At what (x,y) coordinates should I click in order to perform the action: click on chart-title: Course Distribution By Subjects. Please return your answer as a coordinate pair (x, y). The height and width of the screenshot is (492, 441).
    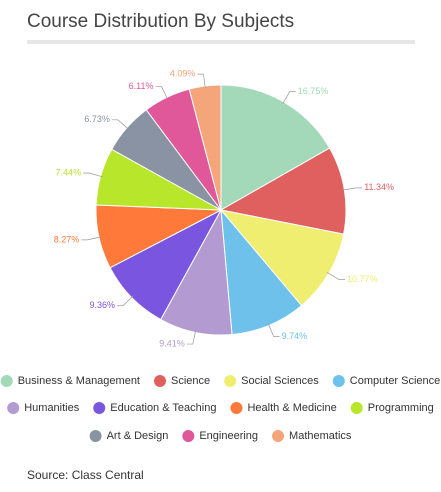
    Looking at the image, I should click on (160, 21).